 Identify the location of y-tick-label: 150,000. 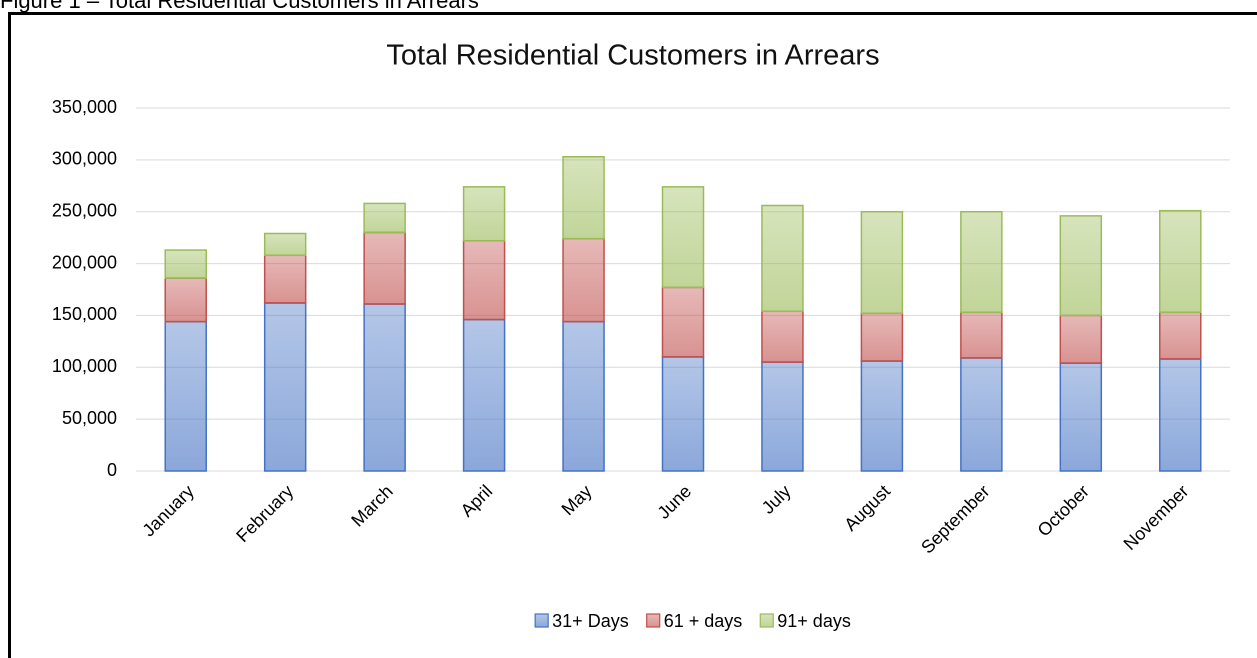
(84, 314).